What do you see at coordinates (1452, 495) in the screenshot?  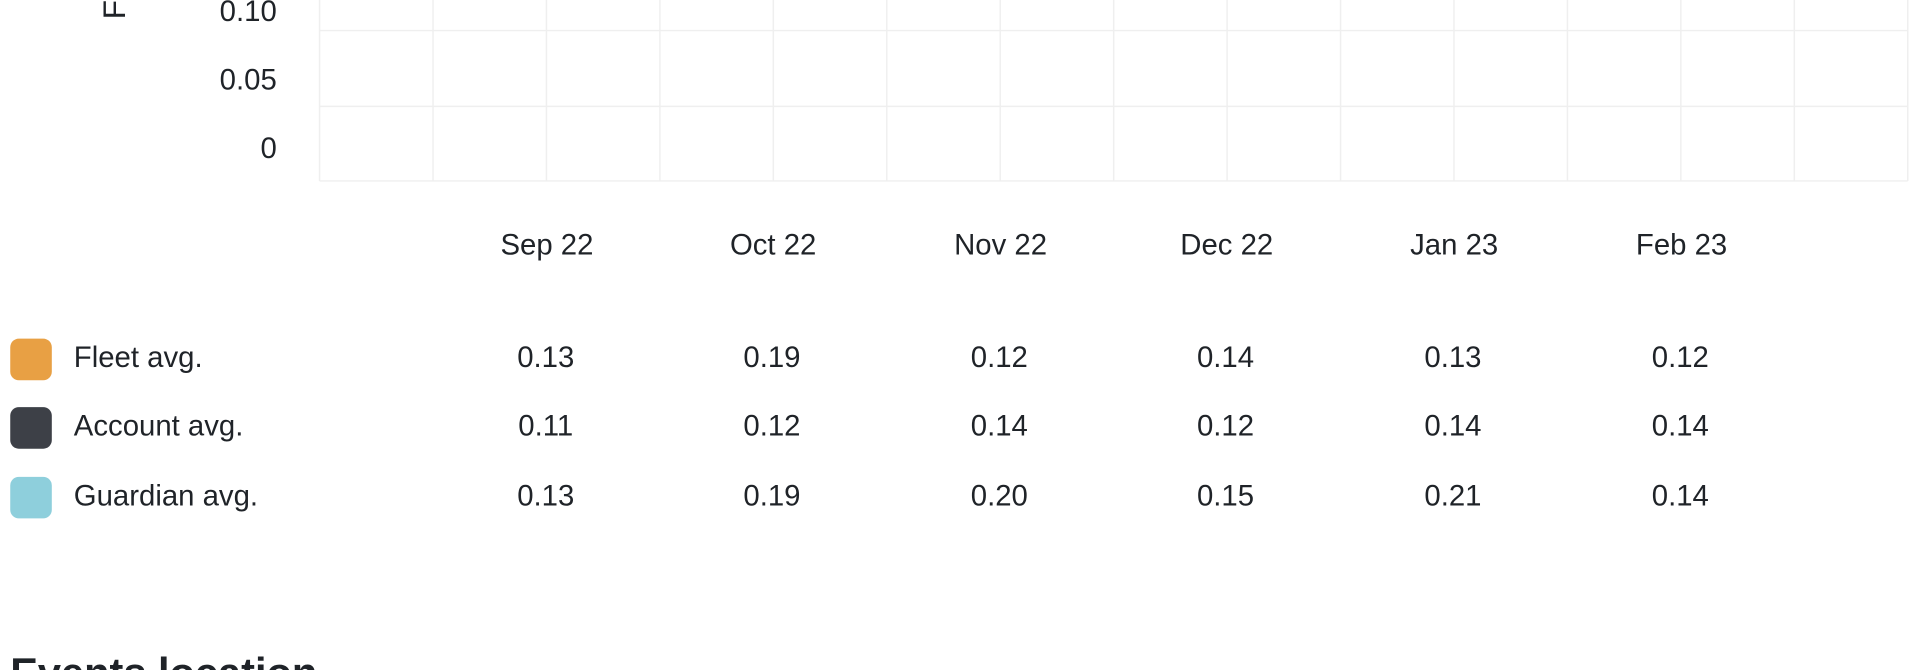 I see `table-cell: 0.21` at bounding box center [1452, 495].